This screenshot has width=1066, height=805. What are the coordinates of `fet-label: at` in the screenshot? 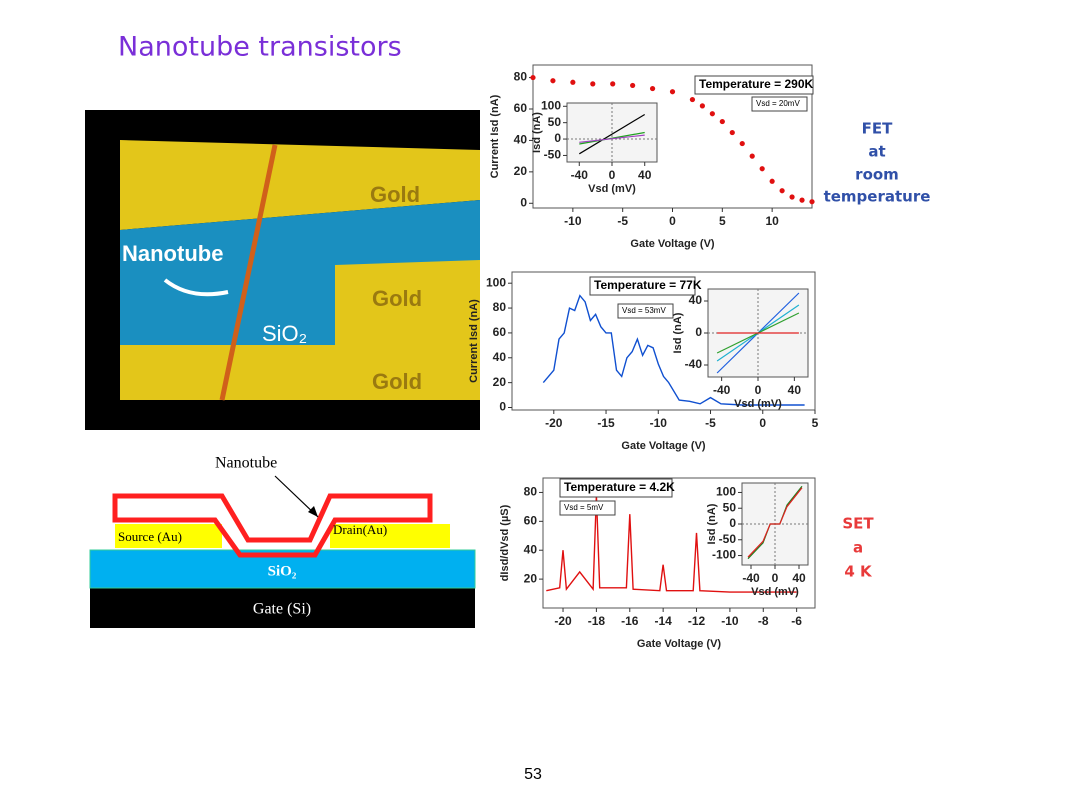 It's located at (876, 152).